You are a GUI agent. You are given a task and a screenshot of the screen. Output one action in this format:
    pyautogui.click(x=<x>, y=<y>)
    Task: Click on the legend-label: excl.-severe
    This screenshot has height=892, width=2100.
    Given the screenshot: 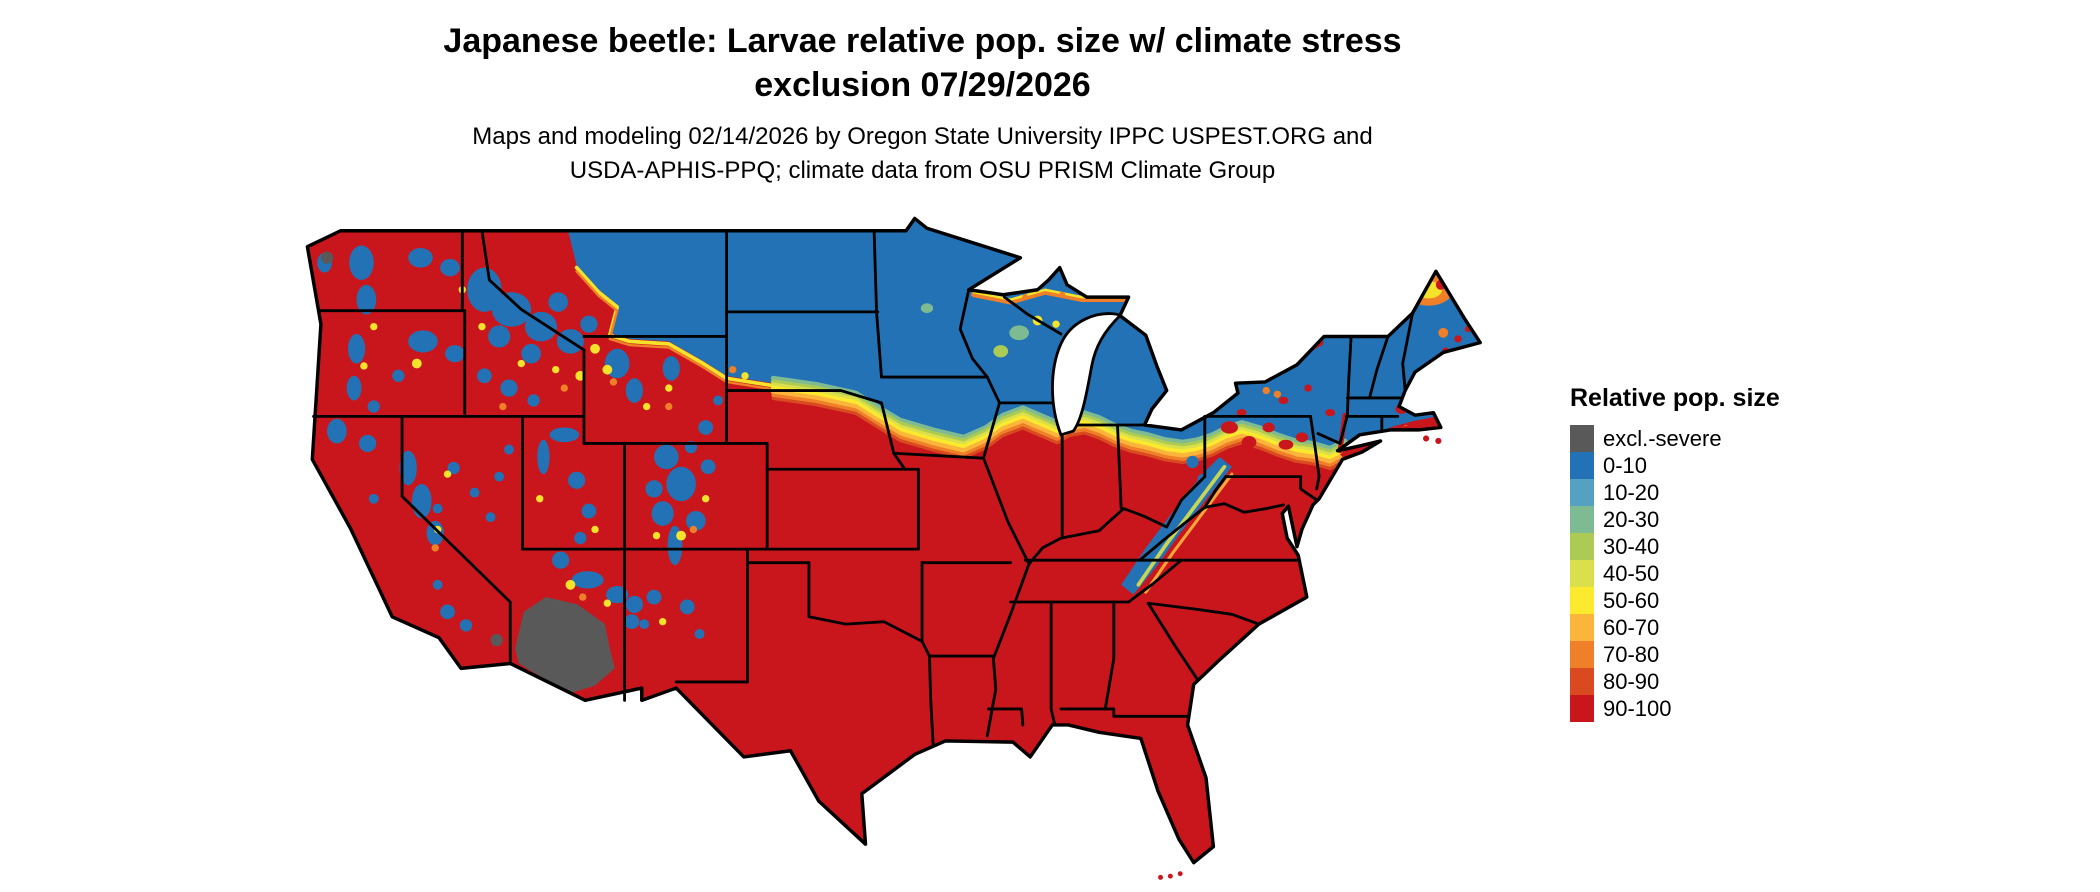 What is the action you would take?
    pyautogui.click(x=1662, y=438)
    